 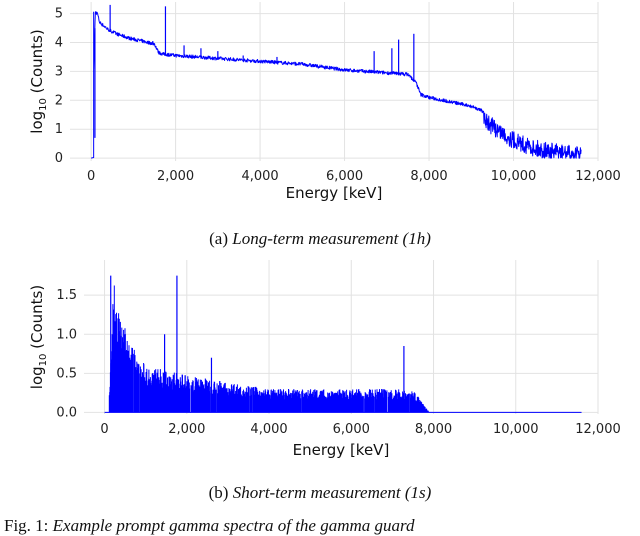 I want to click on y-tick-label: 5, so click(x=59, y=14).